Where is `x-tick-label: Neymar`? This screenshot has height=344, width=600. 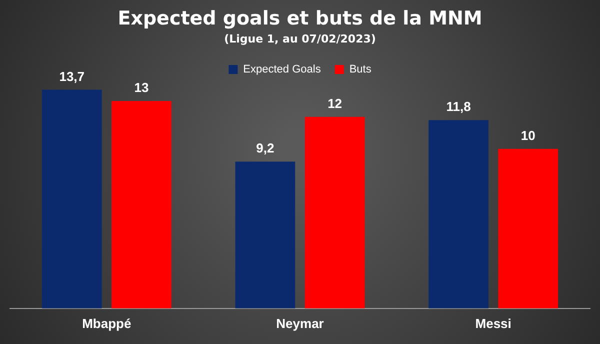 x-tick-label: Neymar is located at coordinates (300, 323).